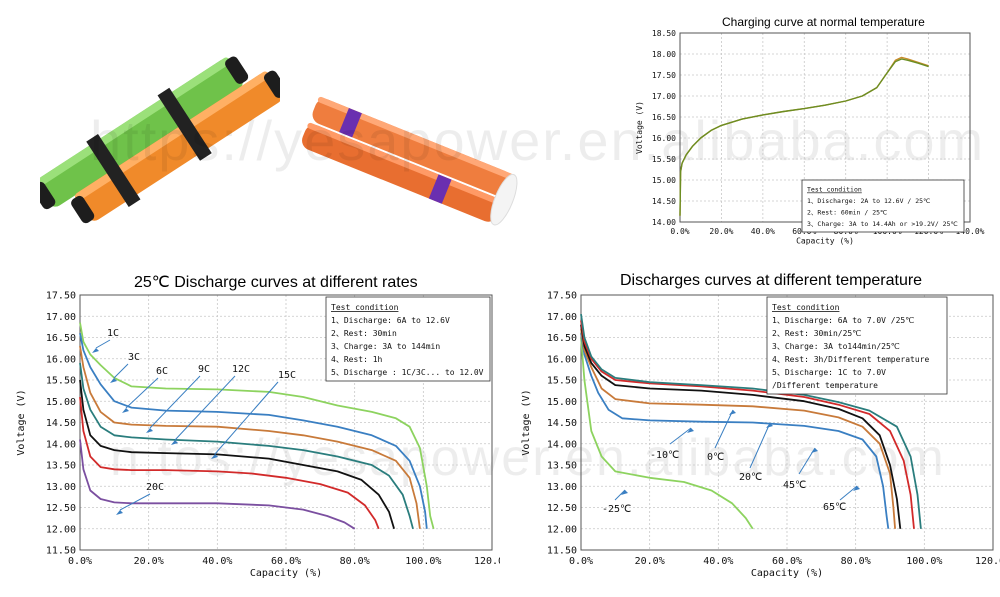 The width and height of the screenshot is (1000, 597). I want to click on x-tick-label: 60.0%, so click(286, 561).